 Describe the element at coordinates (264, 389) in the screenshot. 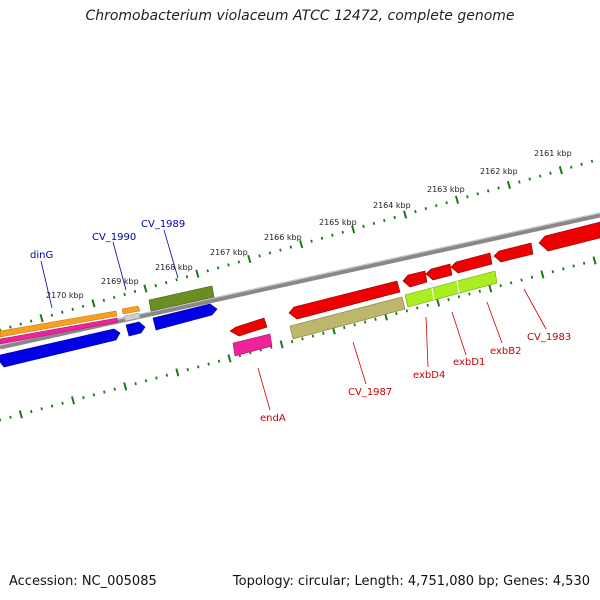

I see `endA-label-line` at that location.